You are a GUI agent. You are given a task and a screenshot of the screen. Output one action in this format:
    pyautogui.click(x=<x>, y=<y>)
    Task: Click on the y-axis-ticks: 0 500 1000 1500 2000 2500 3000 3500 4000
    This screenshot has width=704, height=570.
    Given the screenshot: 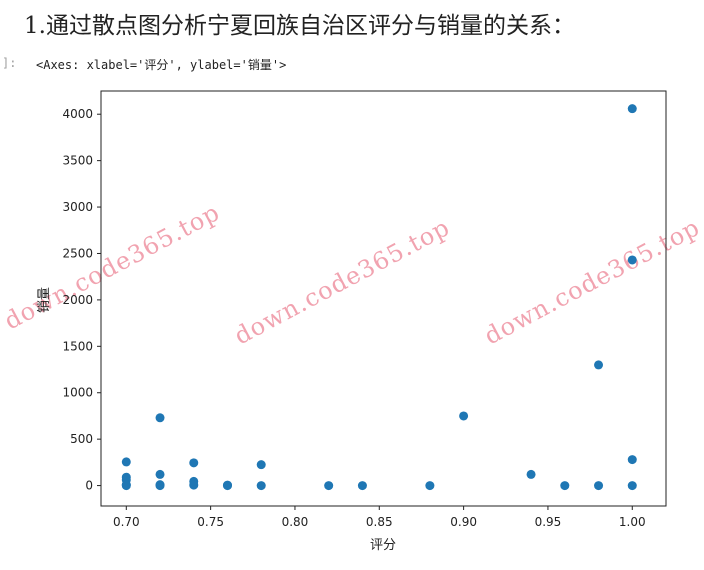 What is the action you would take?
    pyautogui.click(x=81, y=300)
    